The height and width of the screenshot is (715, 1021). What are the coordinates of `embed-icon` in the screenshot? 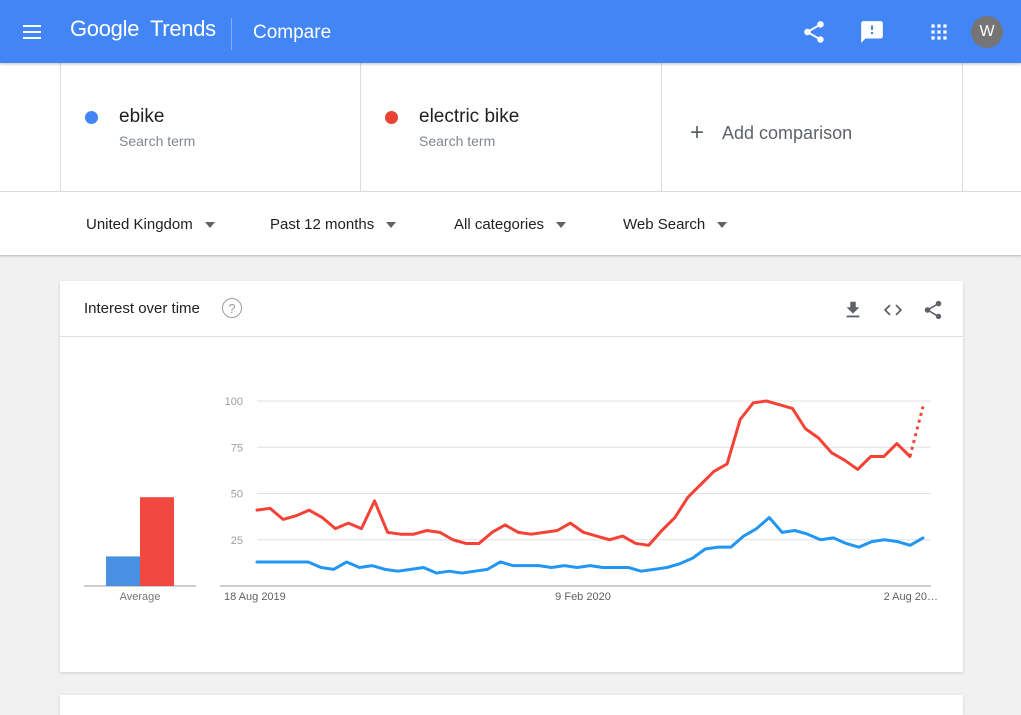 It's located at (893, 310).